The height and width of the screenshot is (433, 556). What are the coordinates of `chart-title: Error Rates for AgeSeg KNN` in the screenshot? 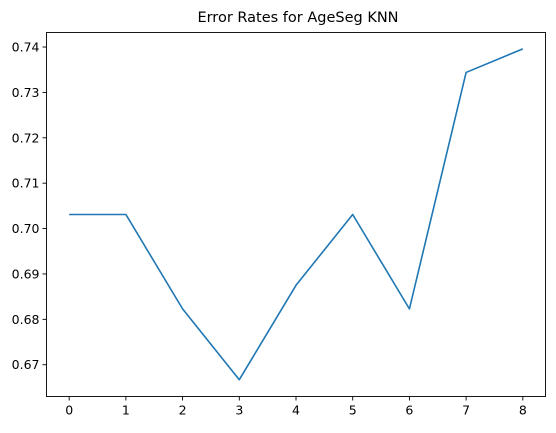 It's located at (297, 18).